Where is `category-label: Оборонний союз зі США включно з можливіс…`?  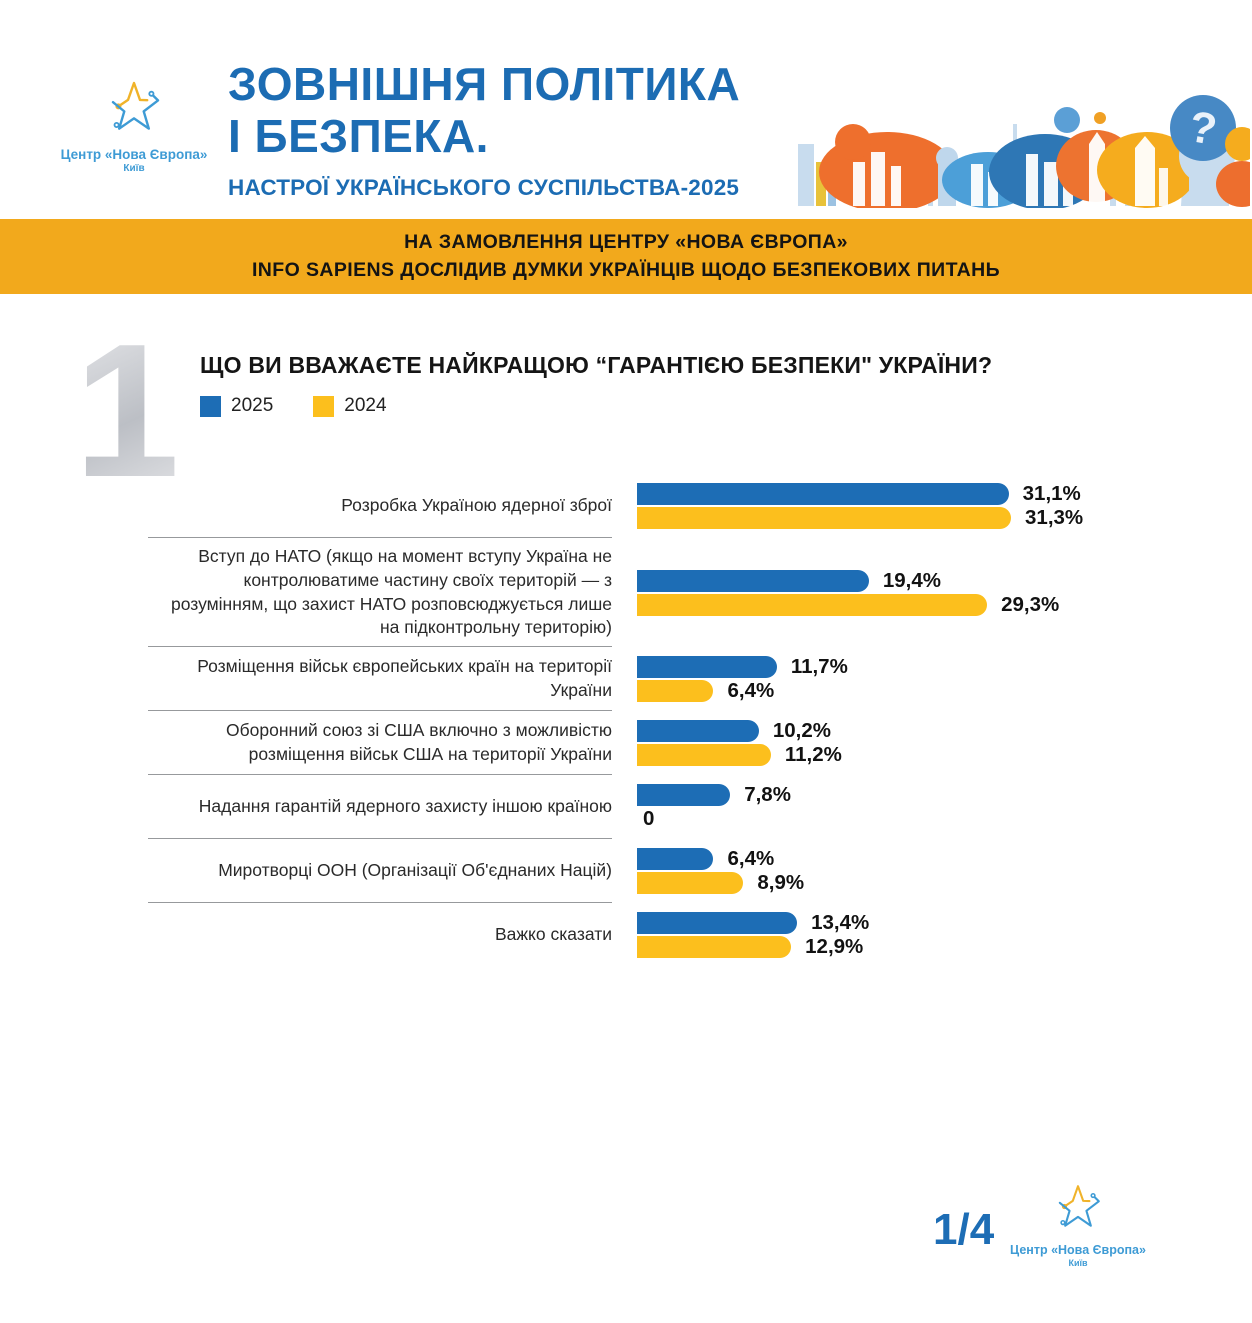 category-label: Оборонний союз зі США включно з можливіс… is located at coordinates (419, 742).